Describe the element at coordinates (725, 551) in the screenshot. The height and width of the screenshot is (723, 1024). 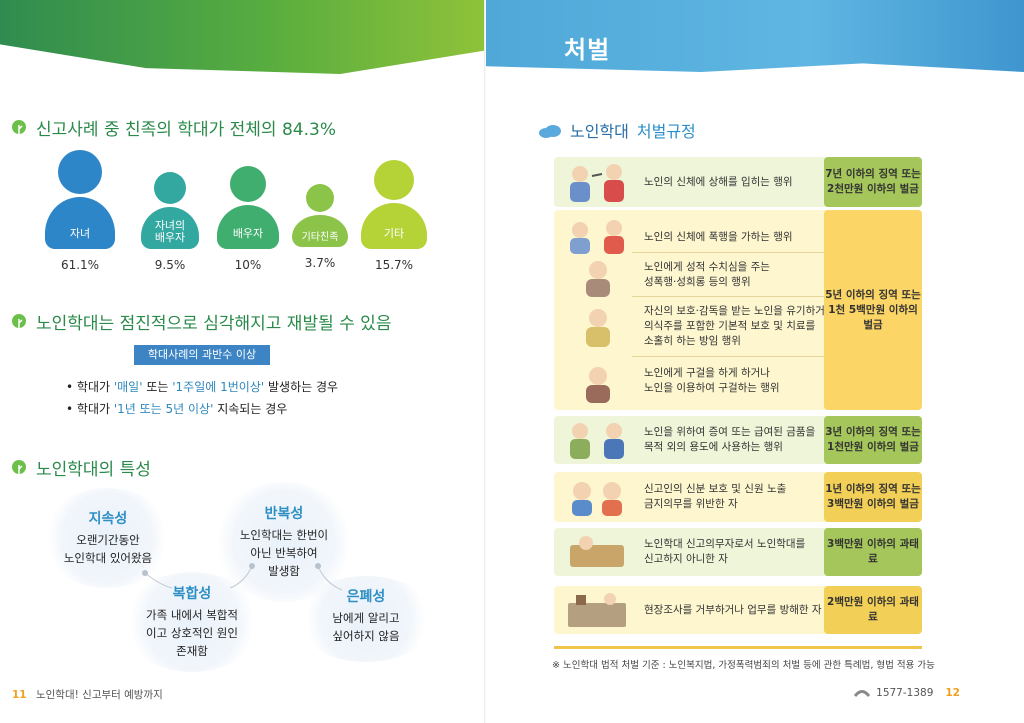
I see `offense-text: 노인학대 신고의무자로서 노인학대를 신고하지 아니한 자` at that location.